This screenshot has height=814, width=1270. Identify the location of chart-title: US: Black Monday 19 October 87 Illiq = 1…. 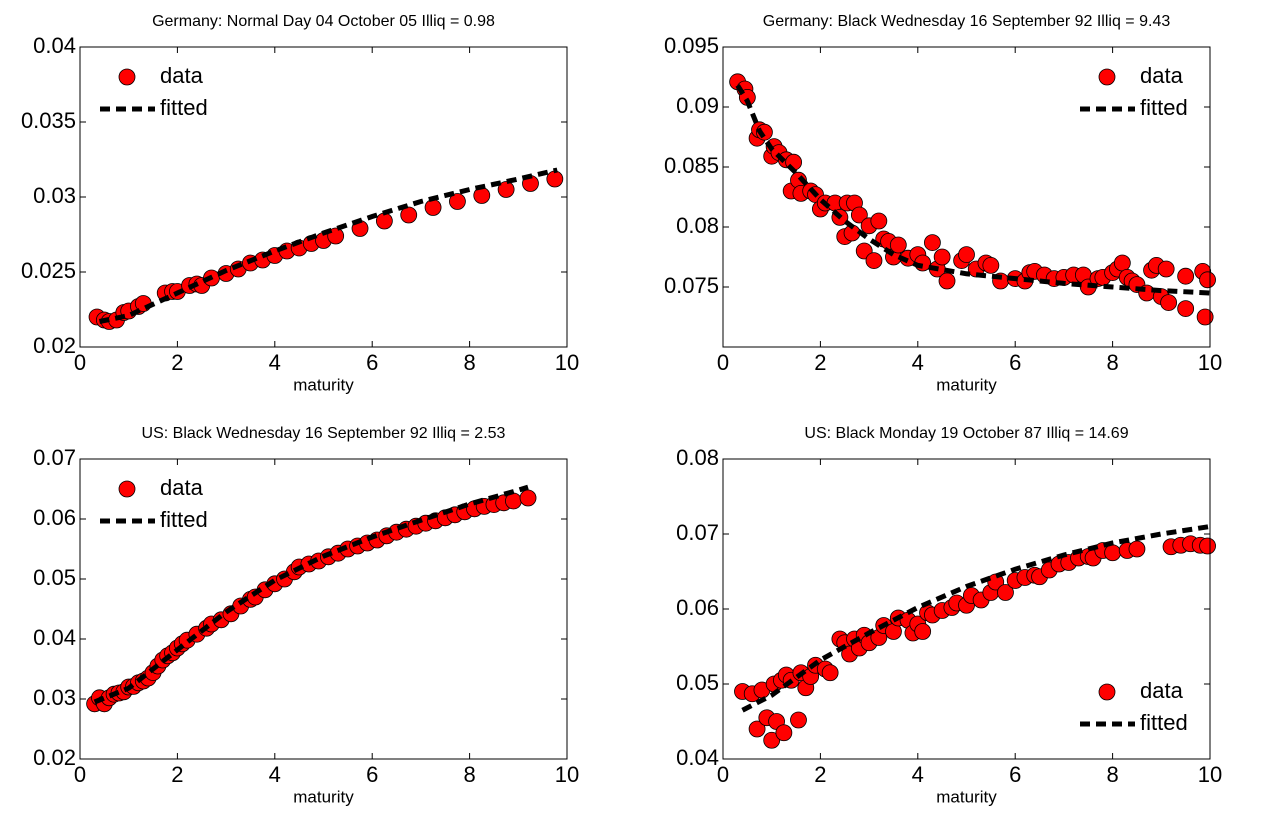
(966, 433).